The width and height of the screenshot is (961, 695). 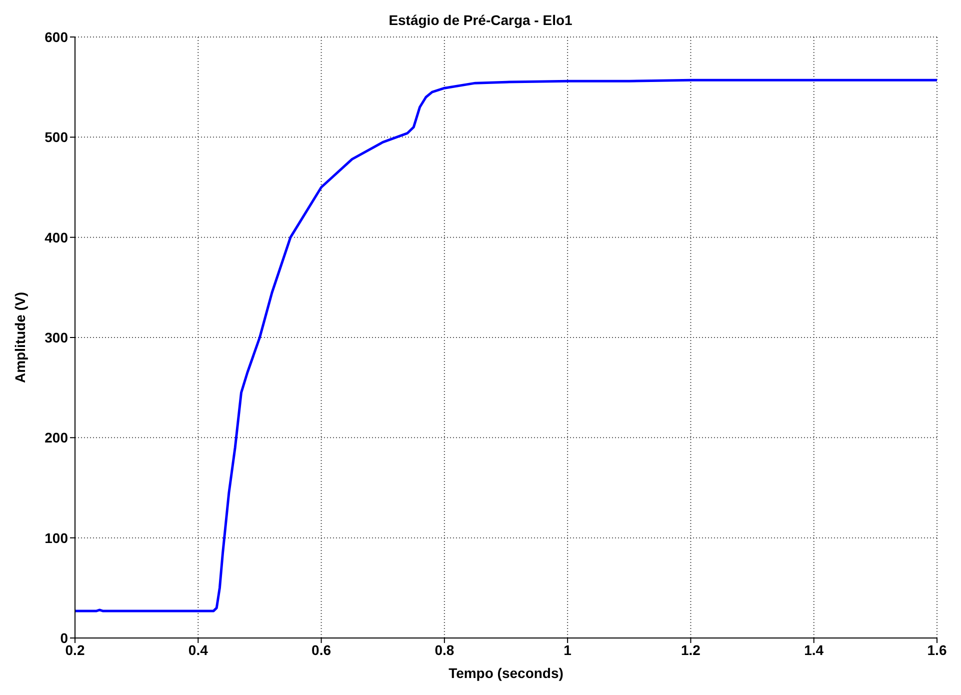 I want to click on x-tick-label: 1.4, so click(x=814, y=650).